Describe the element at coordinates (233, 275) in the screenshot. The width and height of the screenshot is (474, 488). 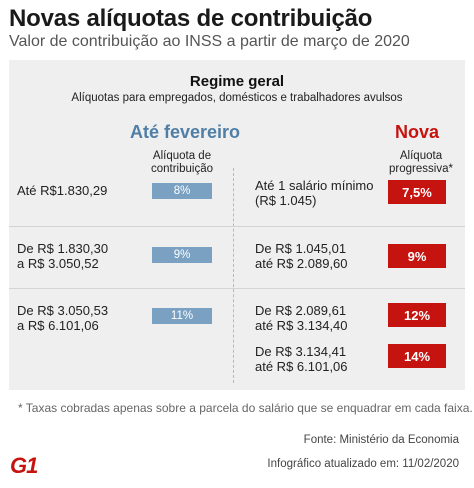
I see `column-divider` at that location.